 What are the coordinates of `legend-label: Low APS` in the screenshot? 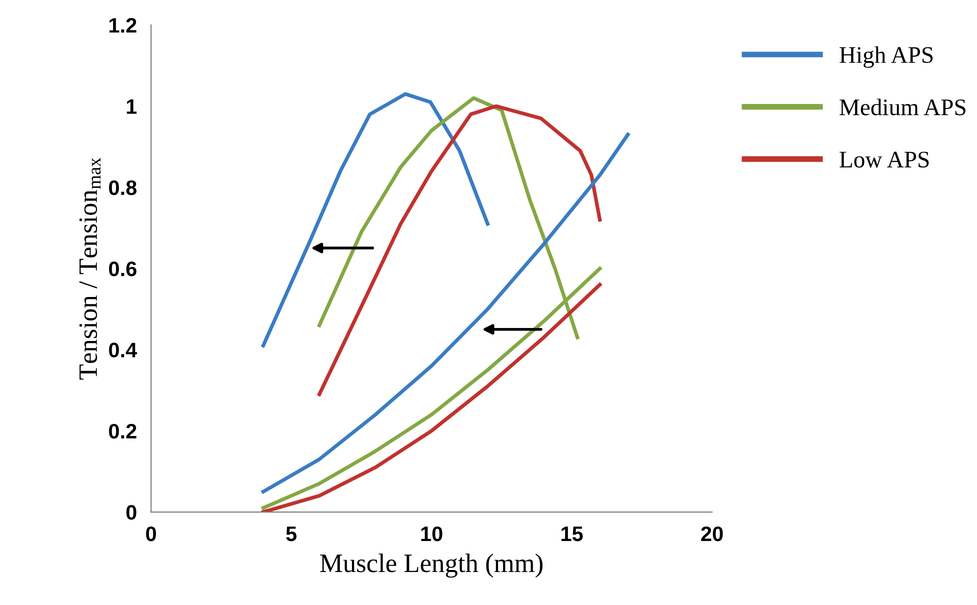 It's located at (884, 160).